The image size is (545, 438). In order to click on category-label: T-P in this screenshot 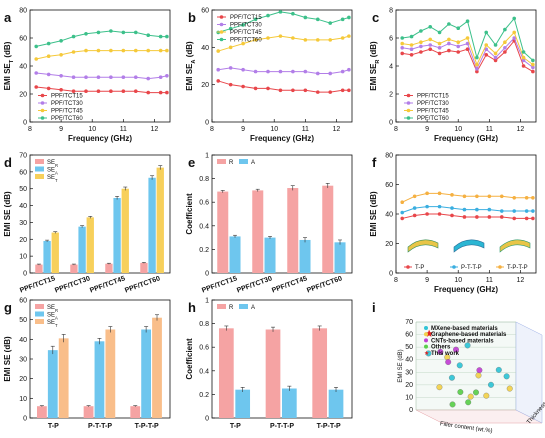, I will do `click(53, 426)`.